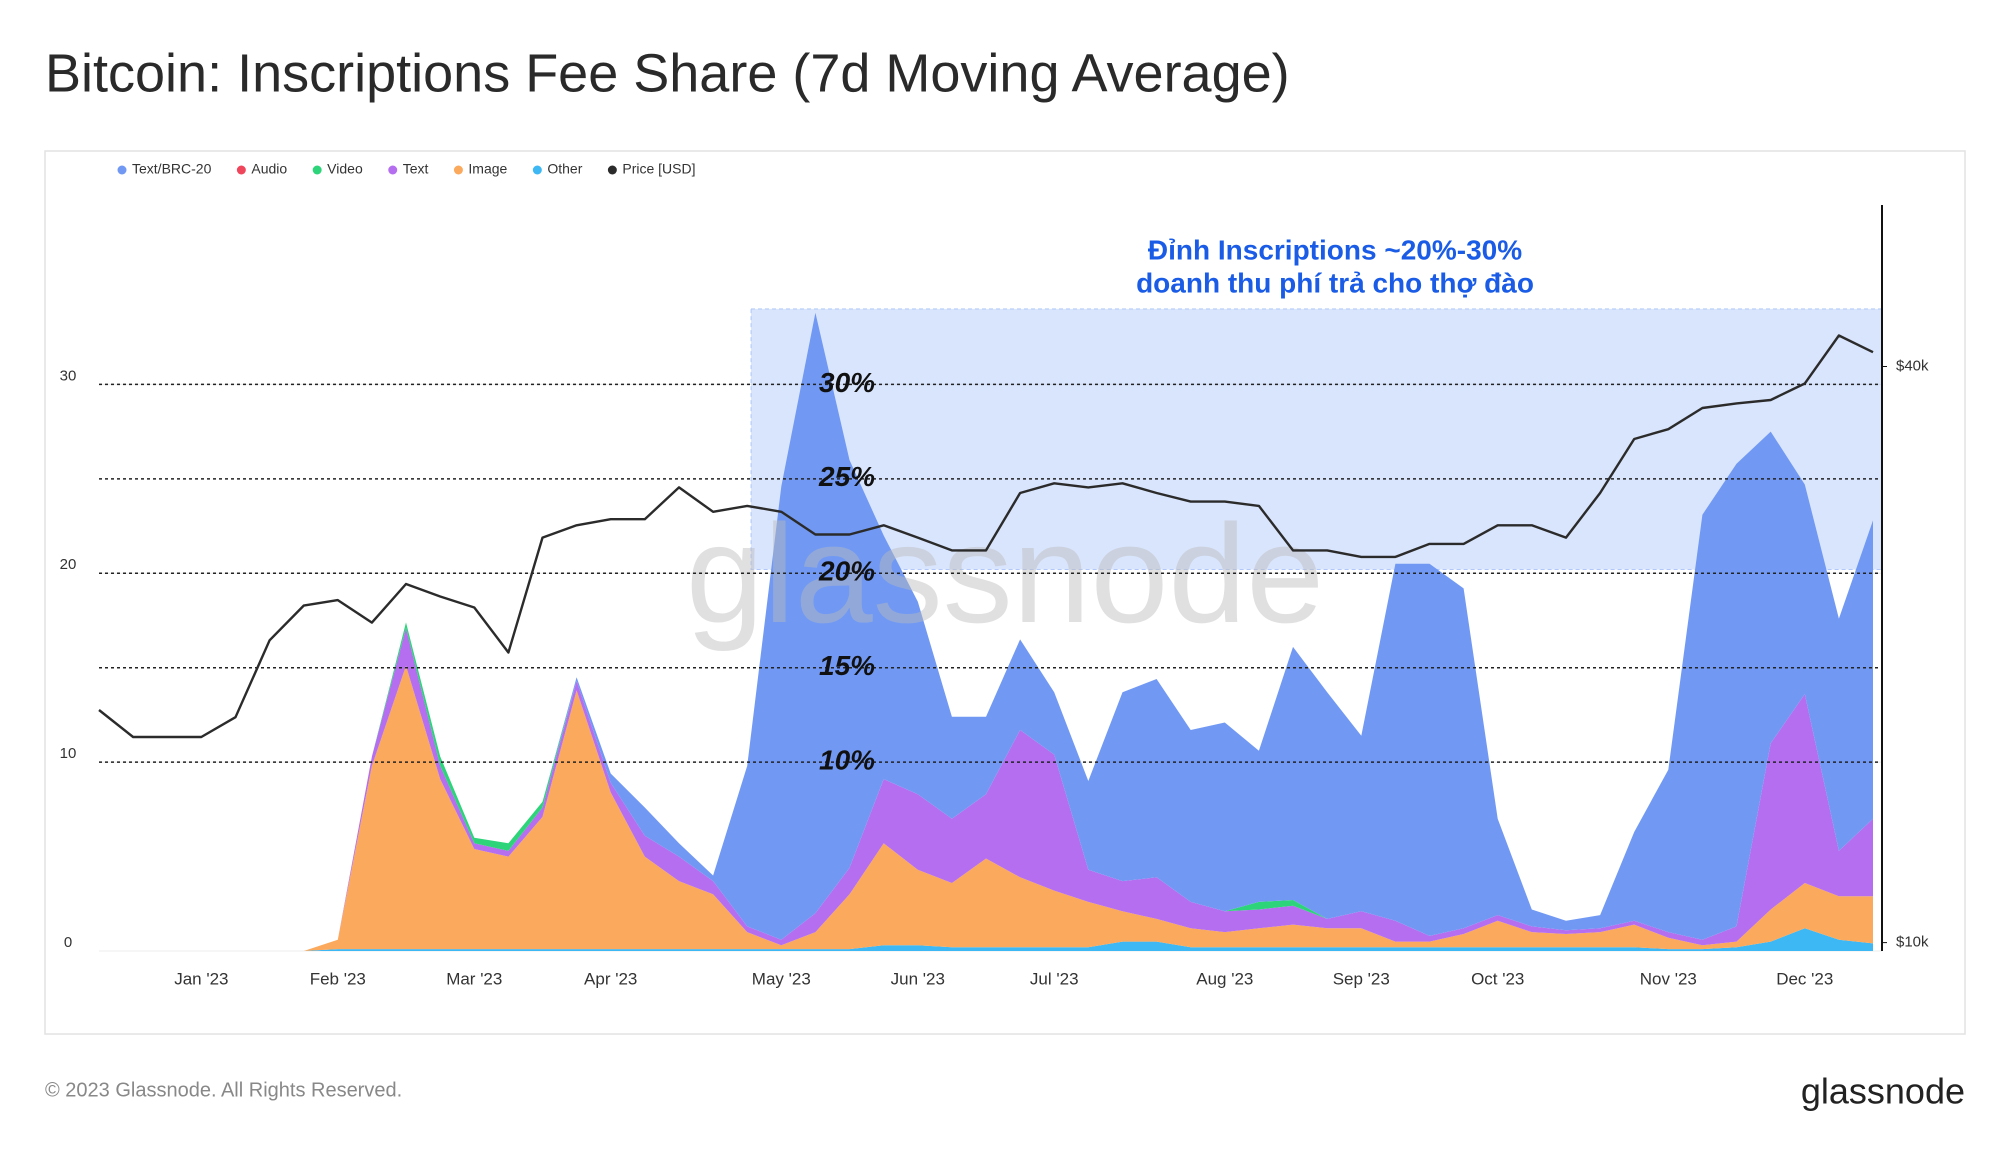 The width and height of the screenshot is (2000, 1152). Describe the element at coordinates (610, 978) in the screenshot. I see `x-tick-label: Apr '23` at that location.